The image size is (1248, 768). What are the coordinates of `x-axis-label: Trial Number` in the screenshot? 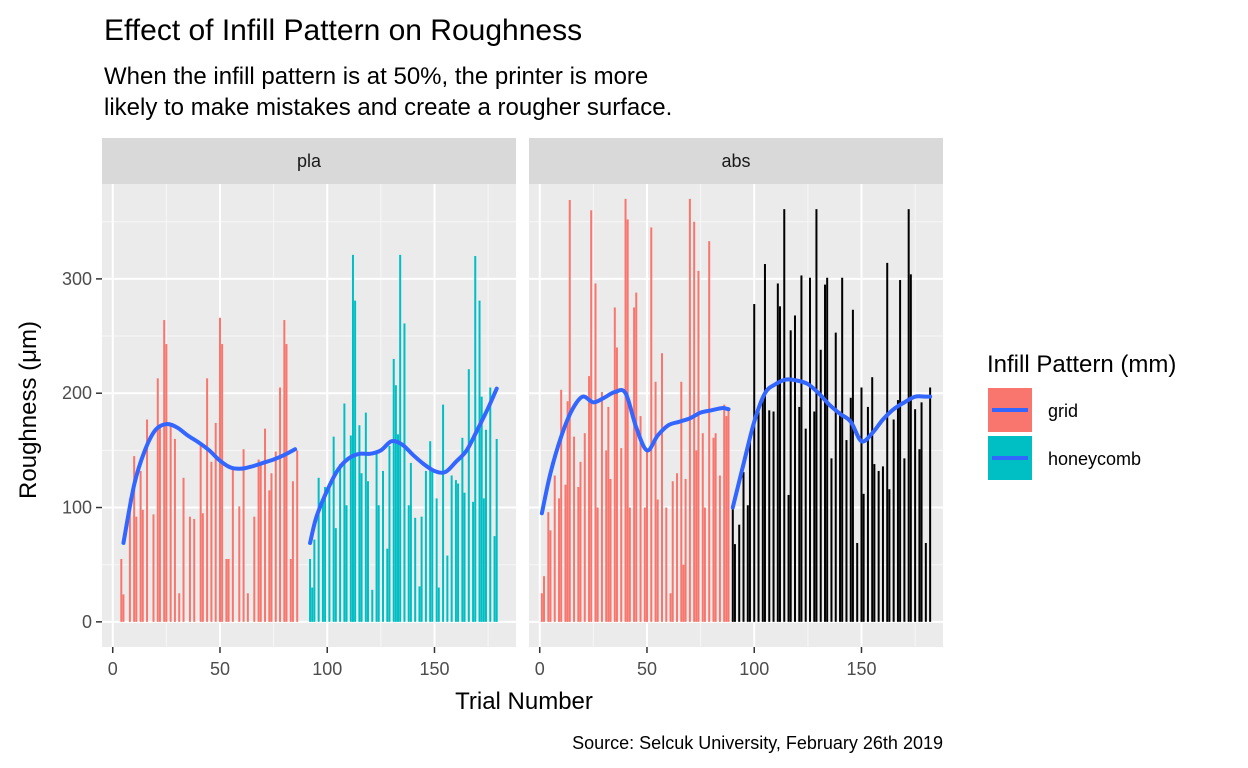 It's located at (524, 701).